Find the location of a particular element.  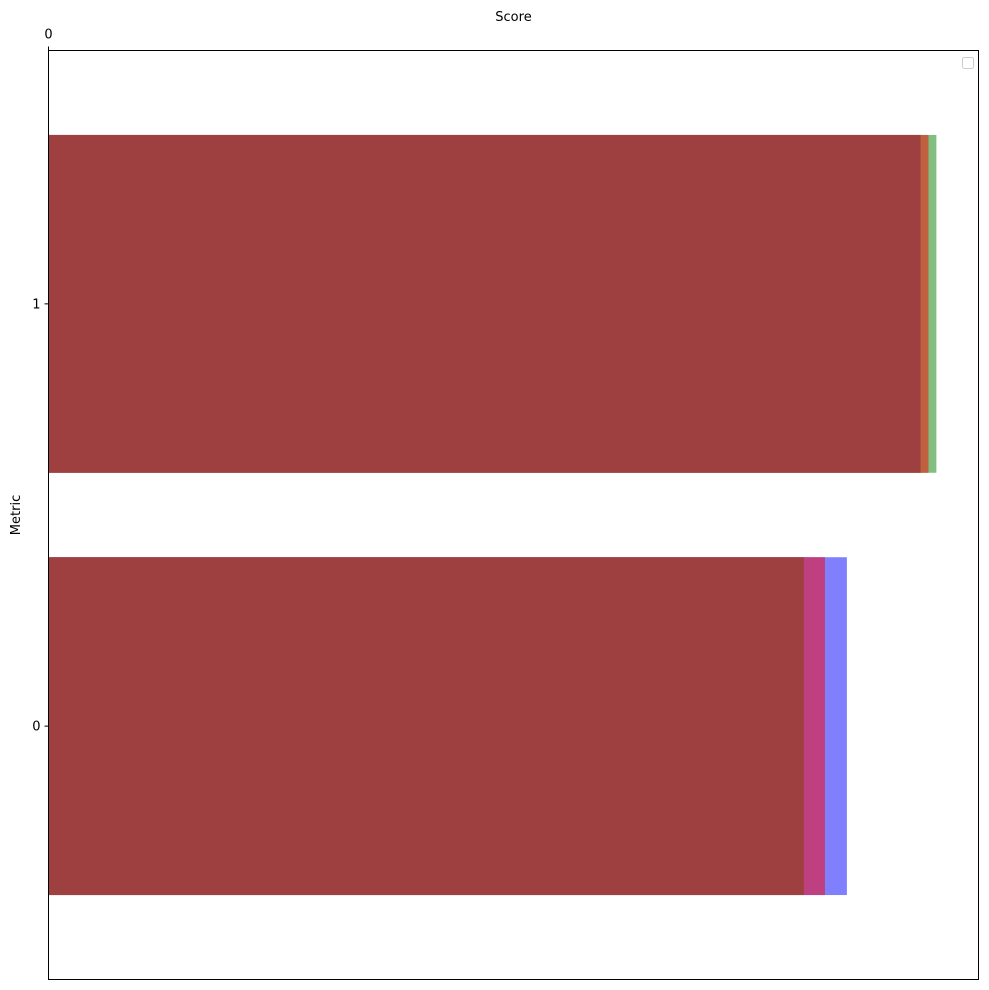

legend-box is located at coordinates (968, 63).